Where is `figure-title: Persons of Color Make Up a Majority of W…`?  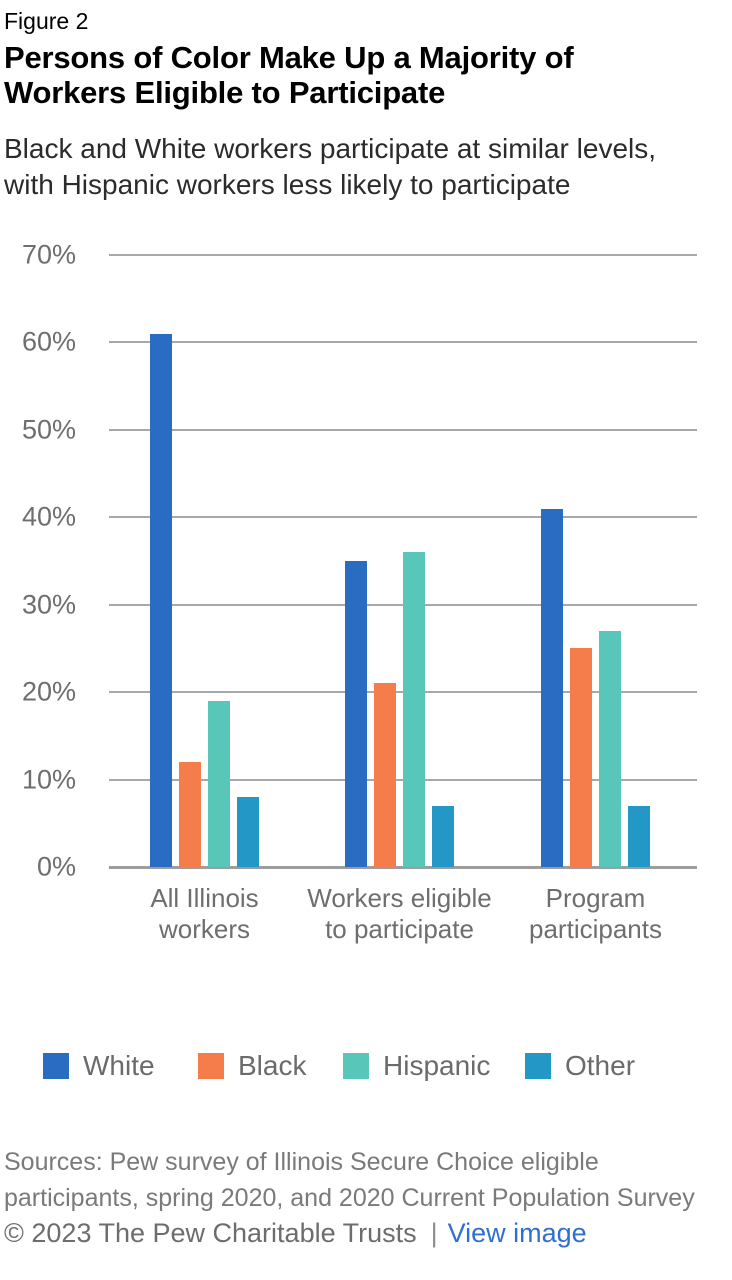 figure-title: Persons of Color Make Up a Majority of W… is located at coordinates (289, 75).